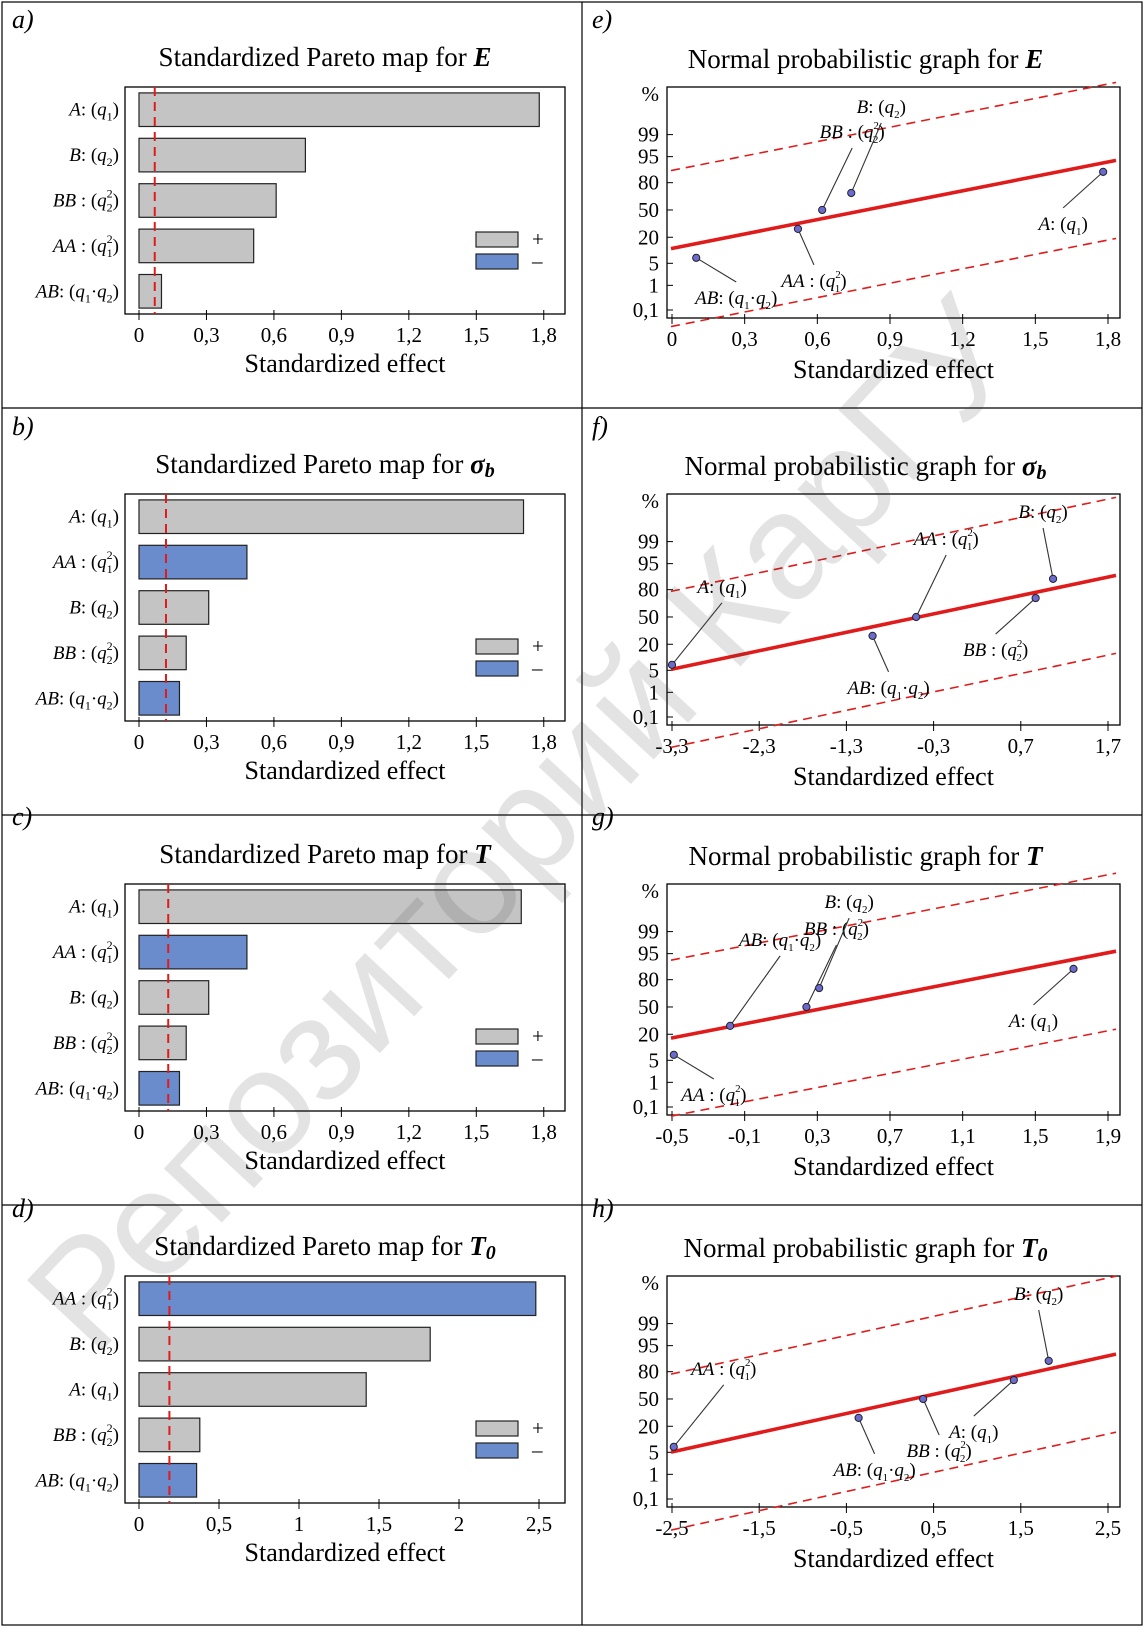 The image size is (1144, 1632). I want to click on x-tick-label: -1,3, so click(846, 746).